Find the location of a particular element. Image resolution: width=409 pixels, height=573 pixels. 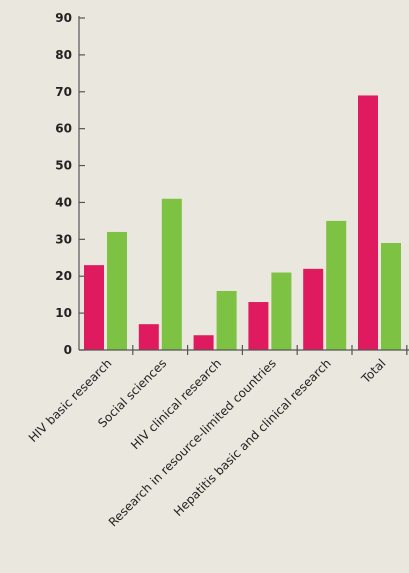

y-tick-label: 70 is located at coordinates (63, 92).